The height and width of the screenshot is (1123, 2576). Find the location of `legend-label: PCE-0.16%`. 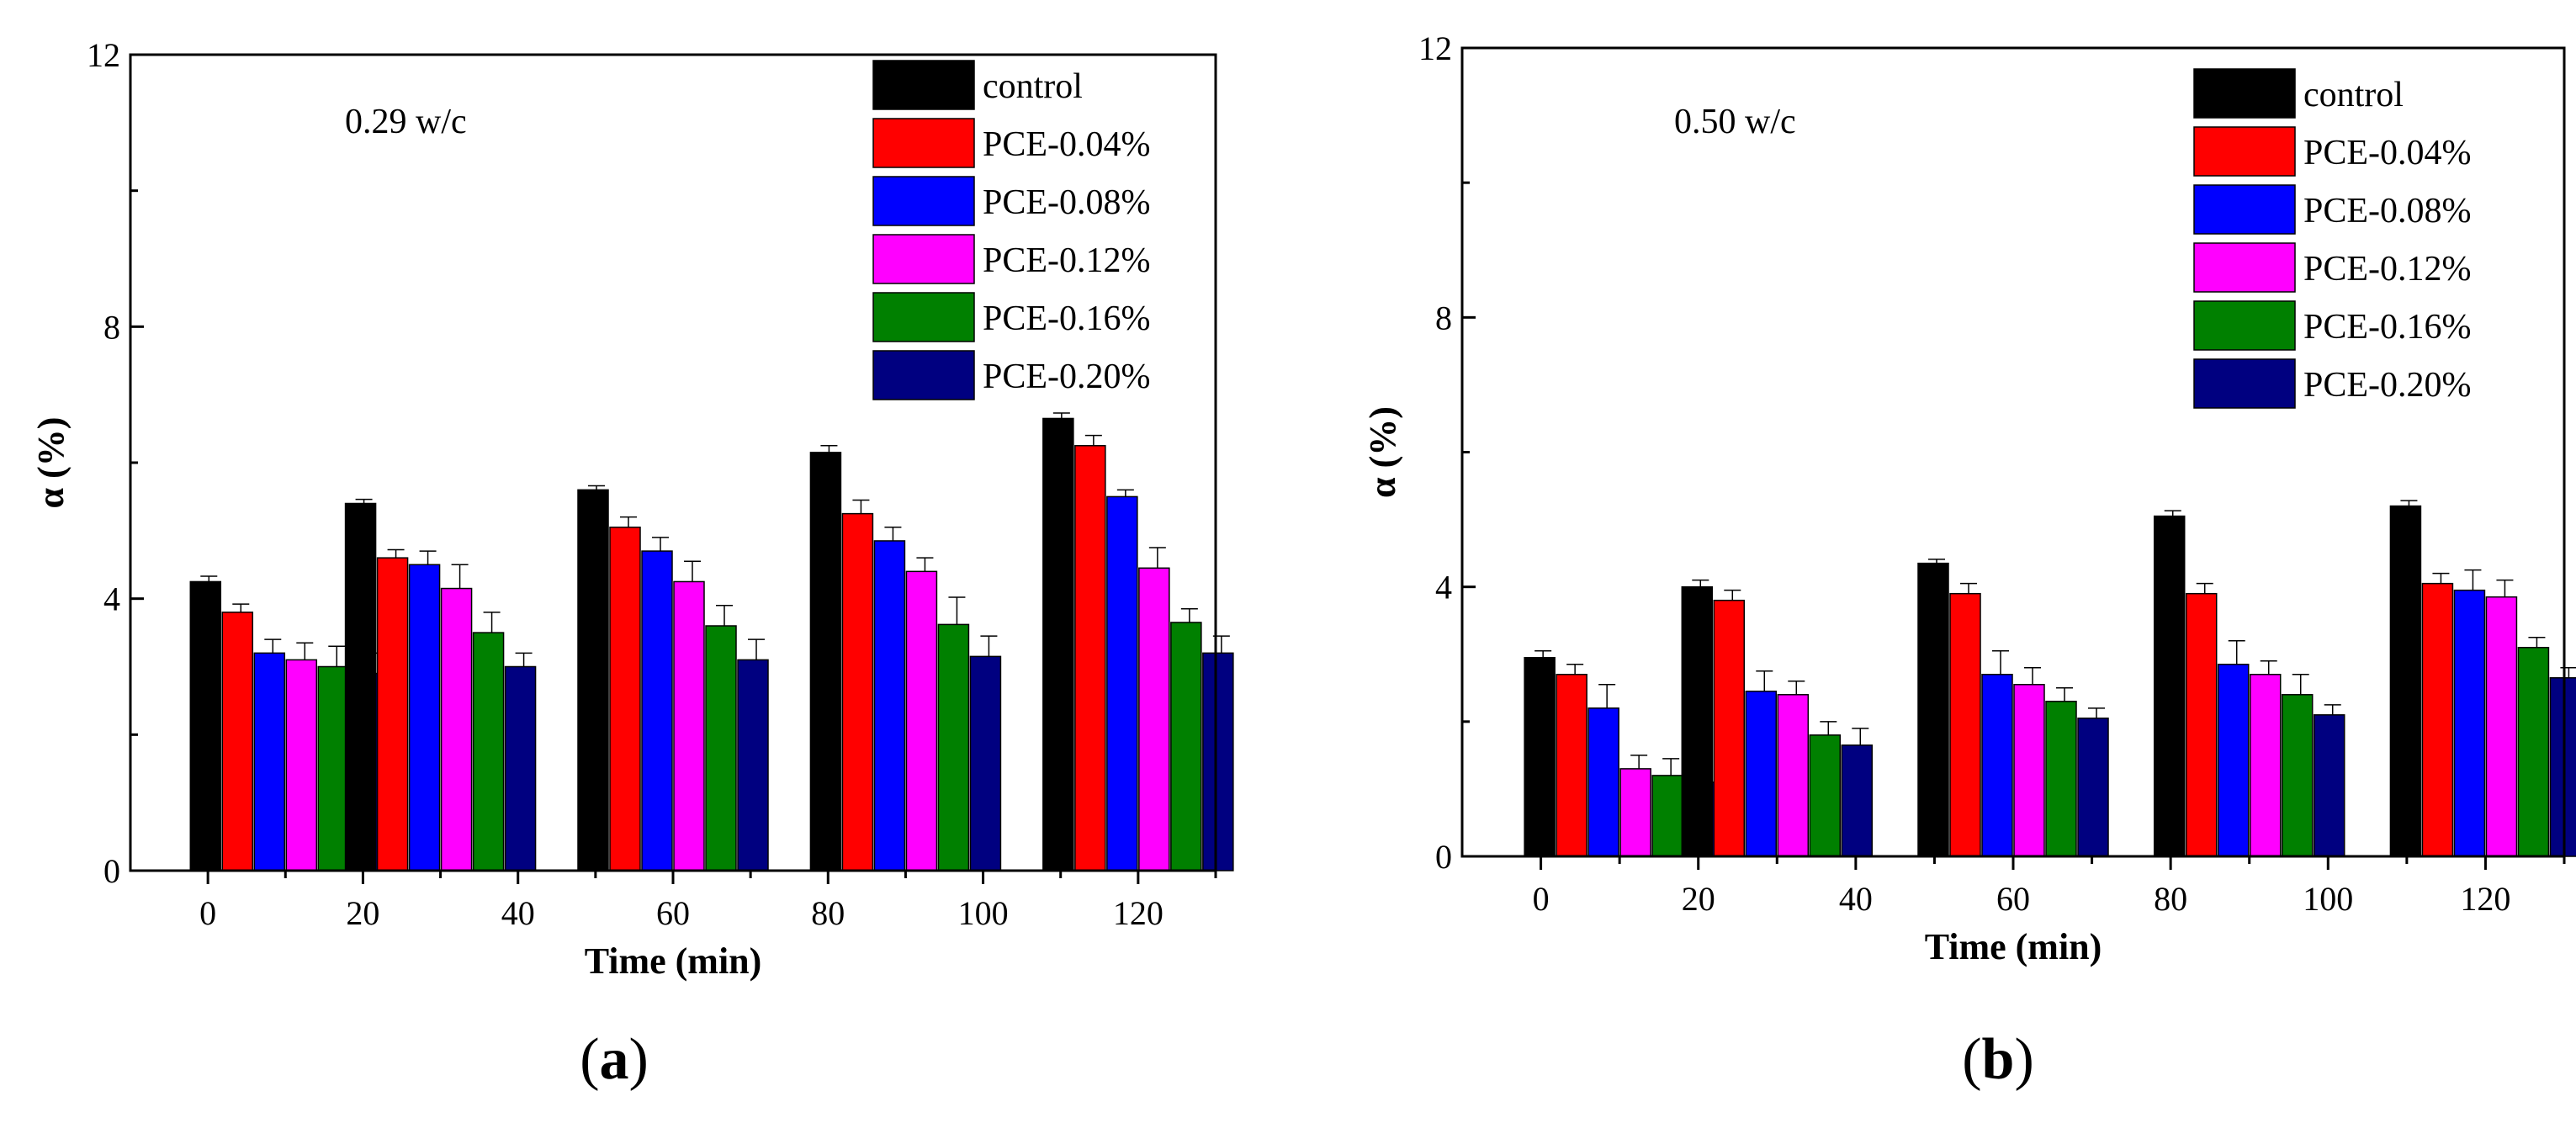

legend-label: PCE-0.16% is located at coordinates (1067, 318).